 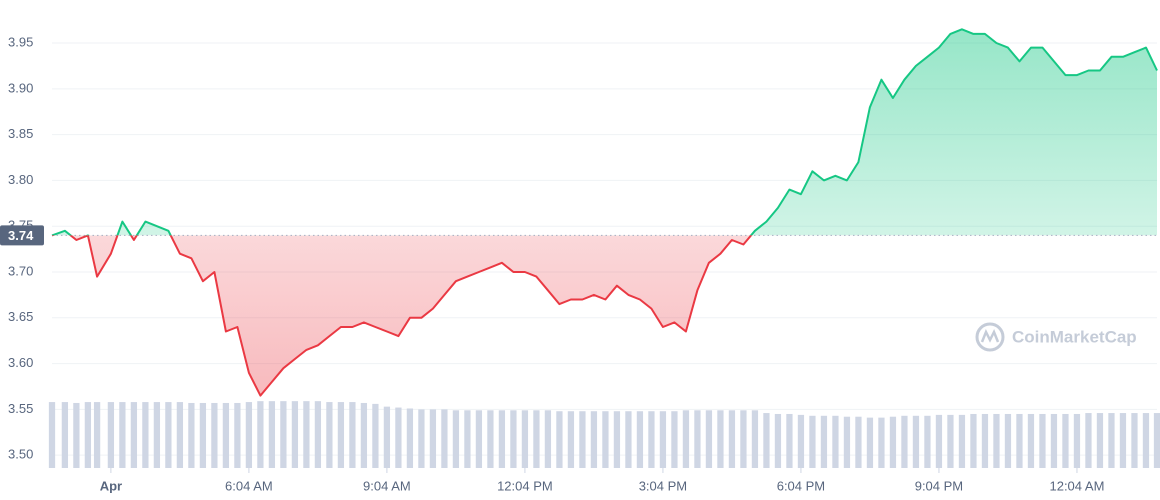 I want to click on baseline-label-box, so click(x=22, y=235).